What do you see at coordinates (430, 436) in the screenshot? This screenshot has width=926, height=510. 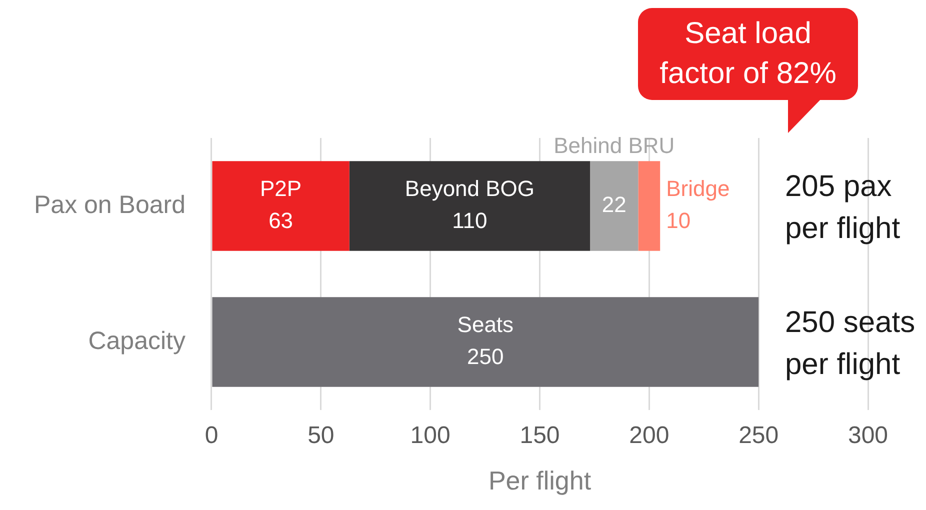 I see `x-tick-label: 100` at bounding box center [430, 436].